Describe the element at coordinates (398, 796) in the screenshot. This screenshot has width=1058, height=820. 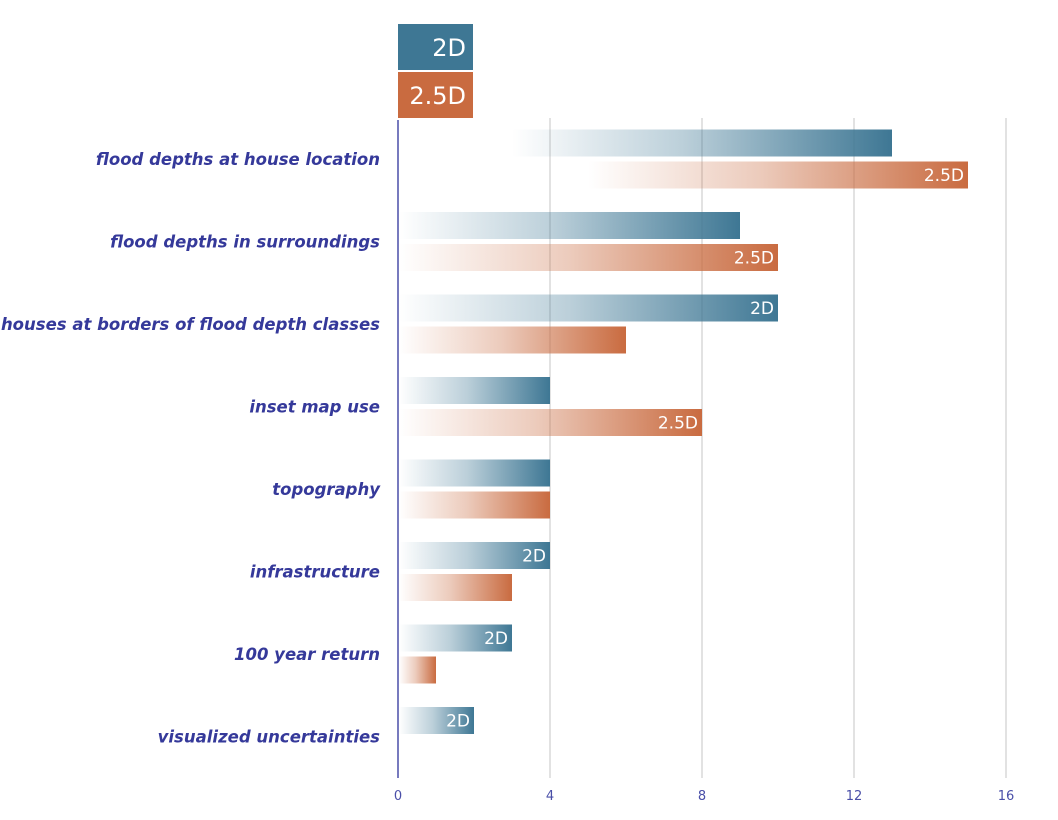
I see `x-tick-label-0: 0` at that location.